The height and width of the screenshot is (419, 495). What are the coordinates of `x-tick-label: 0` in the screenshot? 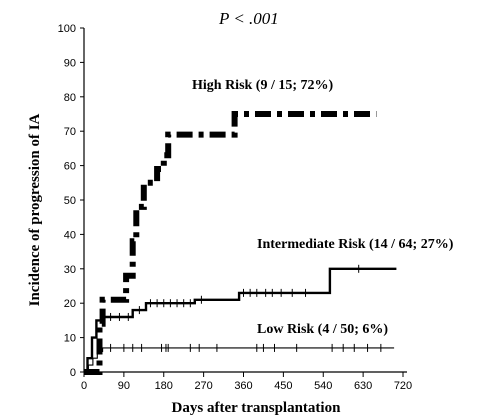 It's located at (84, 386).